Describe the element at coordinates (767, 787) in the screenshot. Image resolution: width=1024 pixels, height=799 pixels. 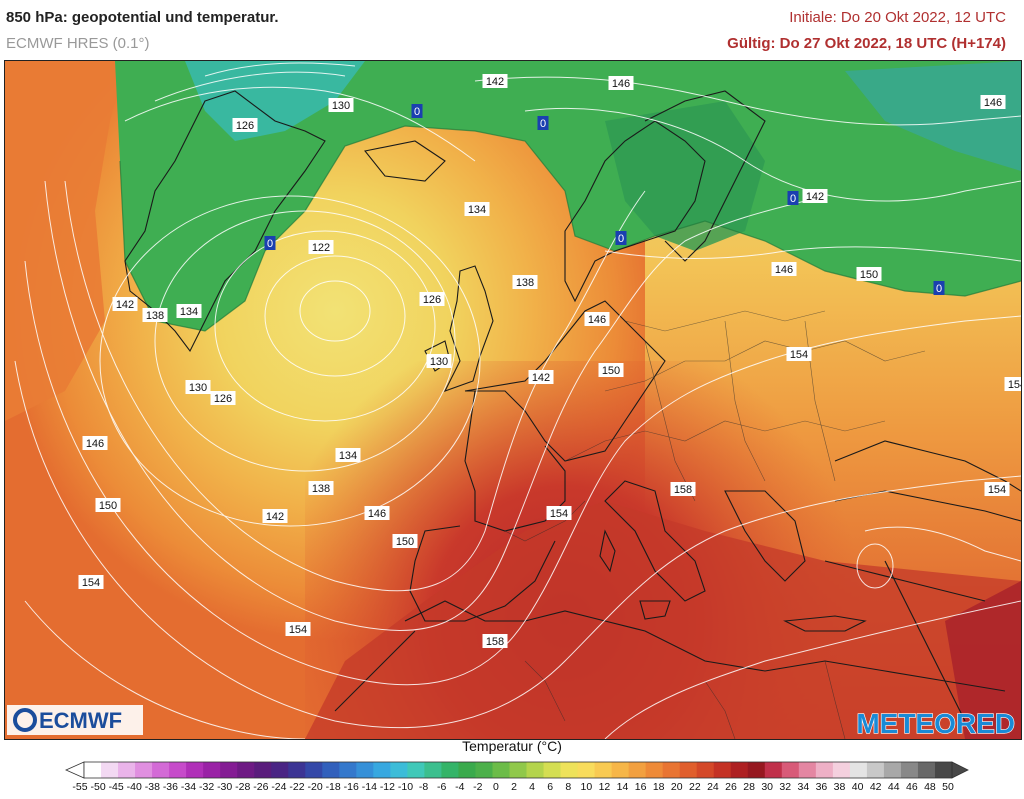
I see `colorbar-tick-label: 30` at that location.